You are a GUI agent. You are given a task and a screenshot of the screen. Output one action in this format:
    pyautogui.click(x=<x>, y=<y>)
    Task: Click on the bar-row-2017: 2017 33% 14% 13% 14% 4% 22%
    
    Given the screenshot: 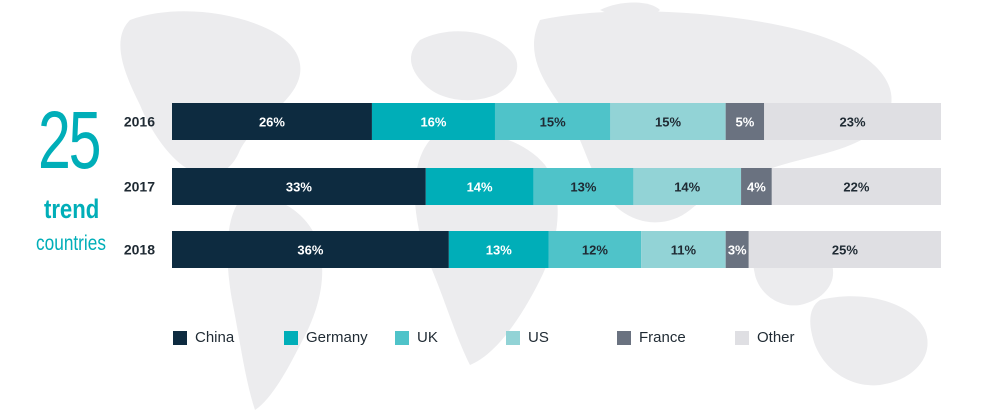 What is the action you would take?
    pyautogui.click(x=532, y=186)
    